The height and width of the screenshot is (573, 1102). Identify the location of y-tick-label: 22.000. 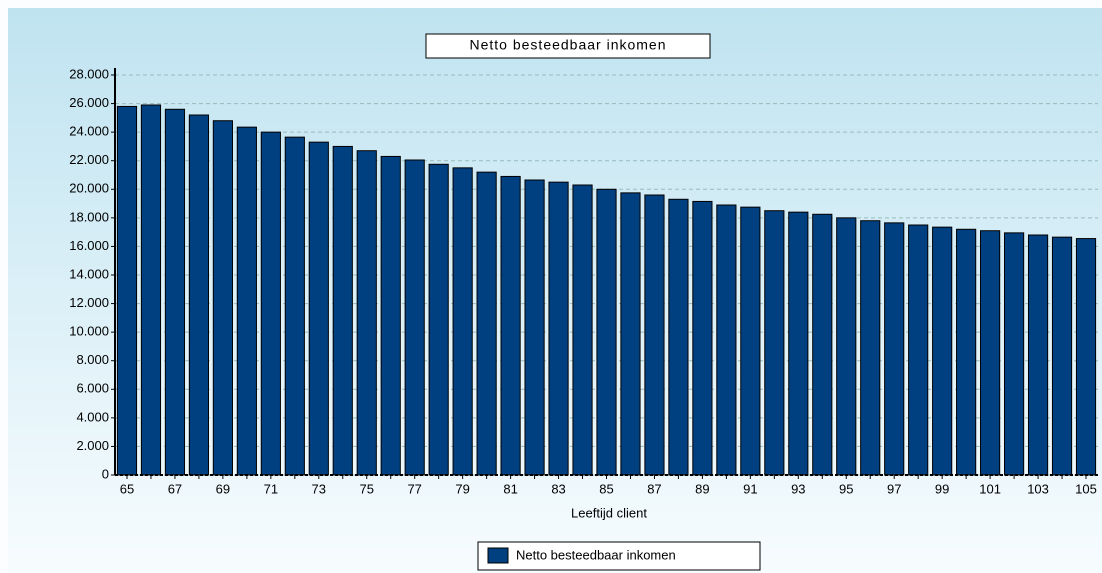
(89, 159).